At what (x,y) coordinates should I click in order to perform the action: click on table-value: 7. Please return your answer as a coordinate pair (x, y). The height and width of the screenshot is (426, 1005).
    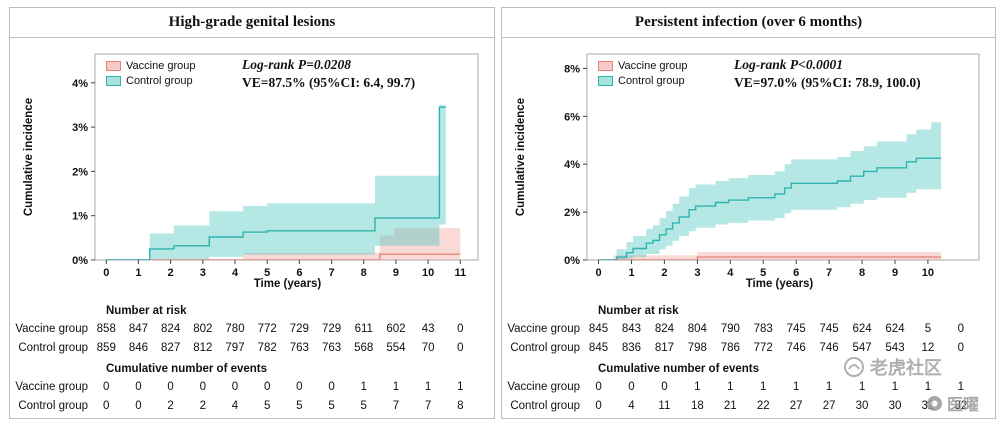
    Looking at the image, I should click on (428, 406).